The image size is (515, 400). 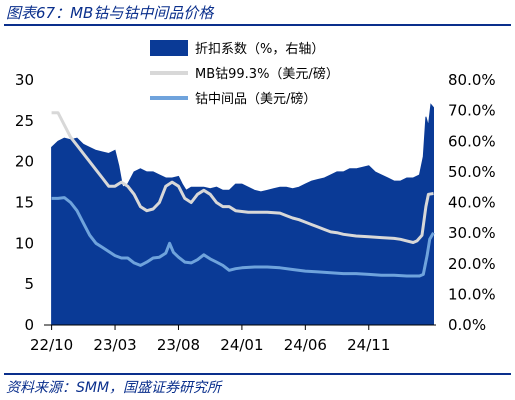 What do you see at coordinates (210, 339) in the screenshot?
I see `x-axis: 22/10 23/03 23/08 24/01 24/06 24/11` at bounding box center [210, 339].